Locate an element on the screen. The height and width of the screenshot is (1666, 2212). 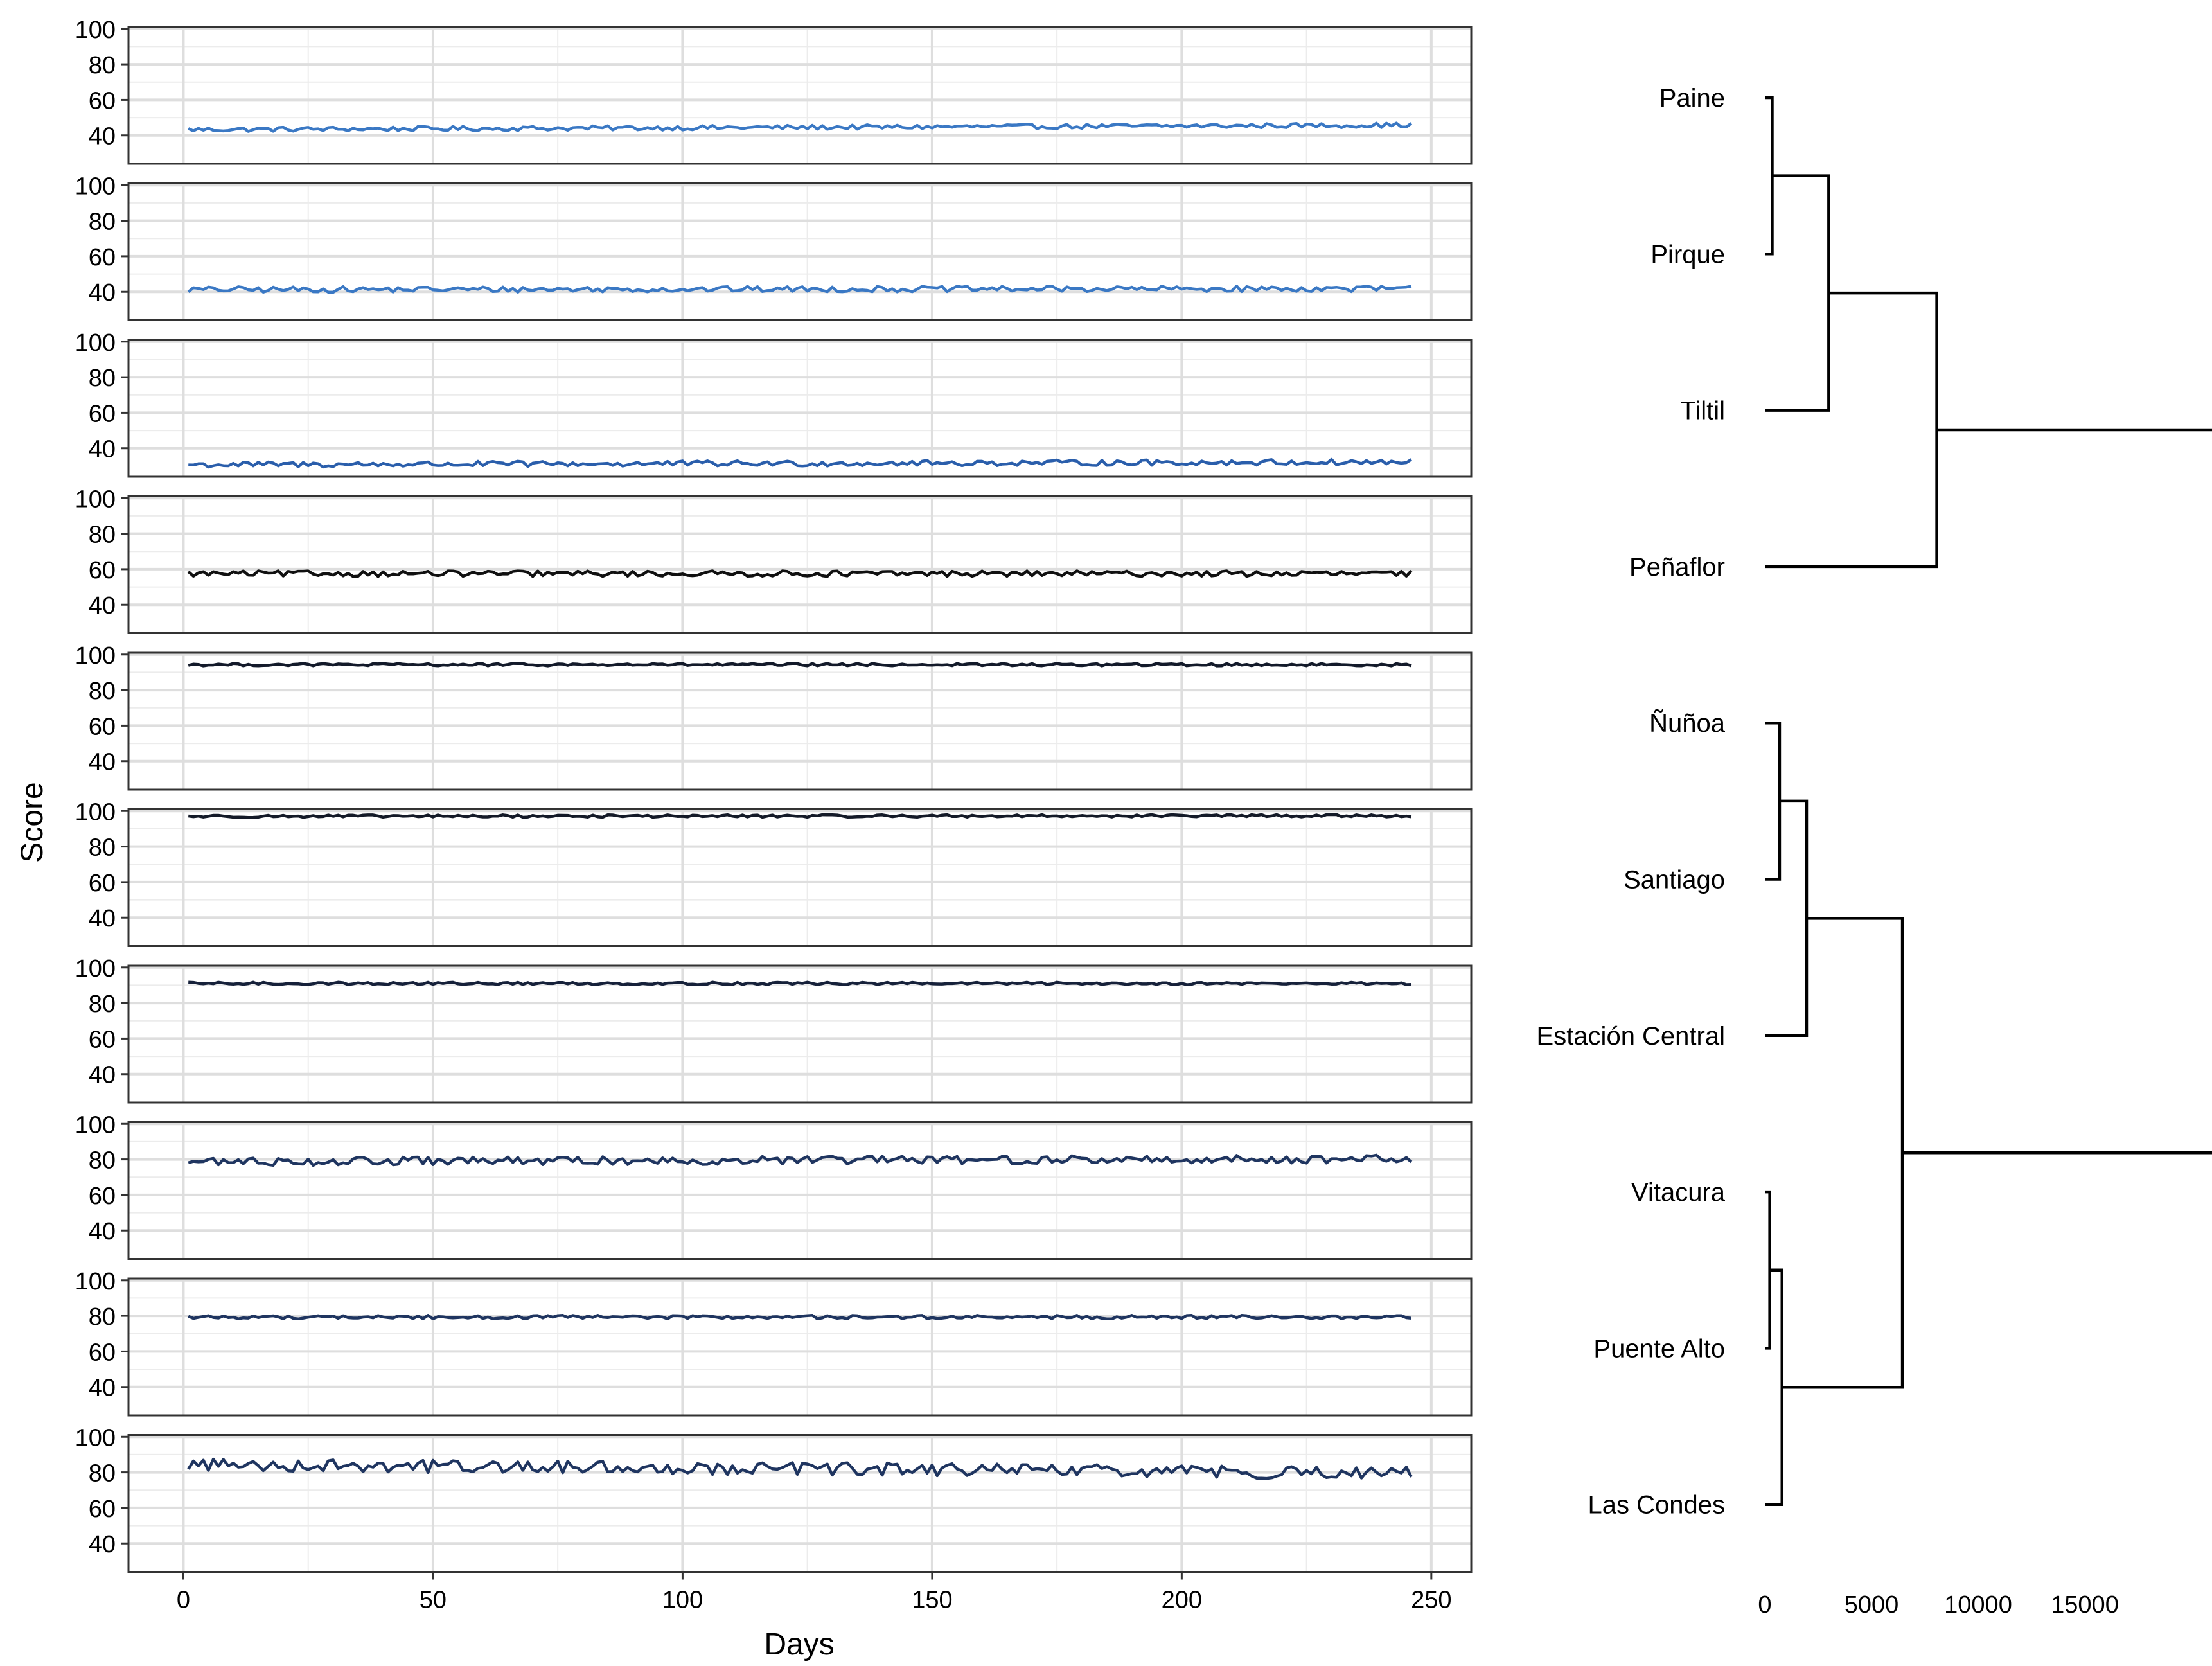
leaf-label-Vitacura: Vitacura is located at coordinates (1678, 1192).